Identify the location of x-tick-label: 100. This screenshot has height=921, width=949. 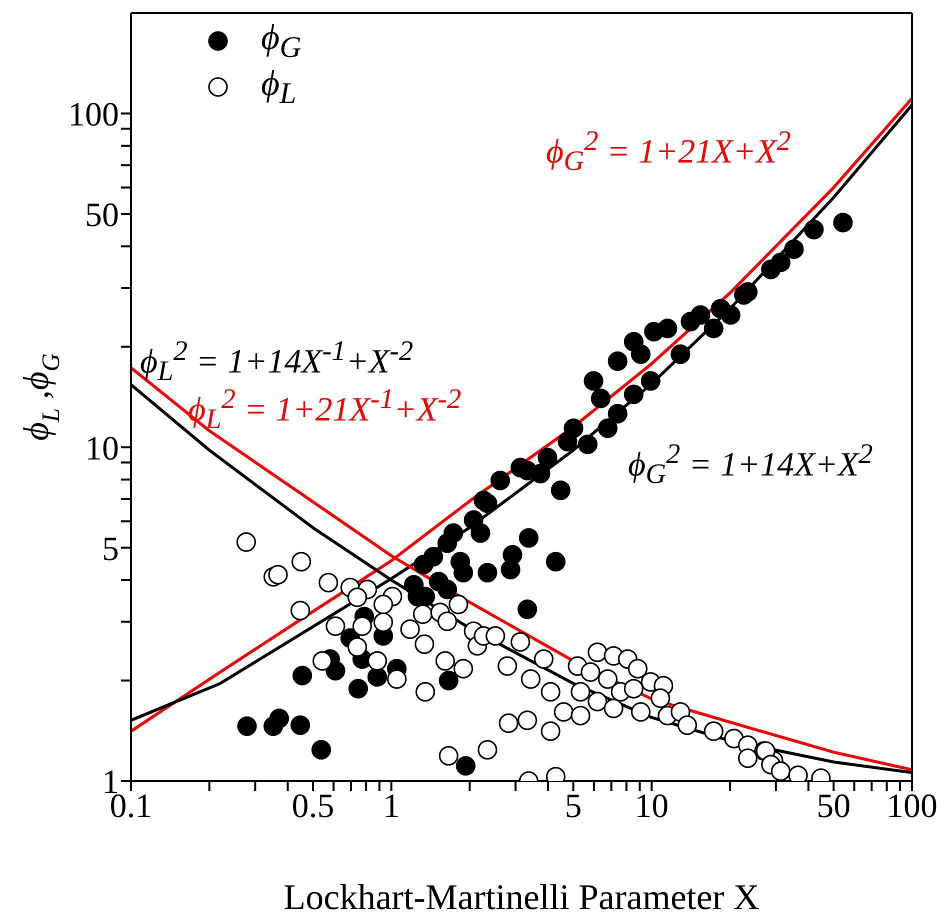
(912, 807).